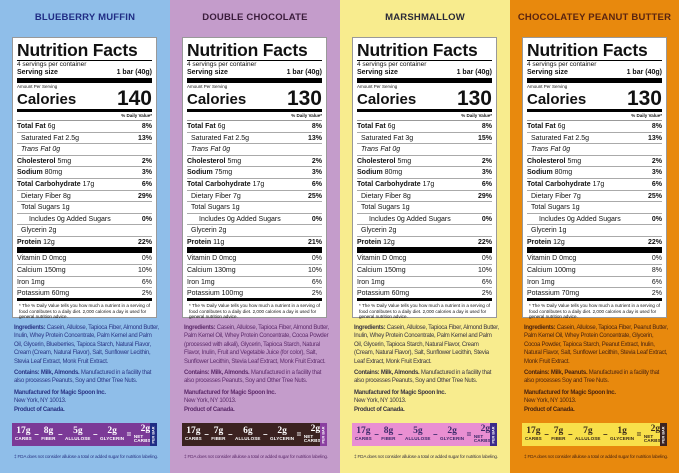 The width and height of the screenshot is (679, 473). Describe the element at coordinates (557, 99) in the screenshot. I see `calories-label: Calories` at that location.